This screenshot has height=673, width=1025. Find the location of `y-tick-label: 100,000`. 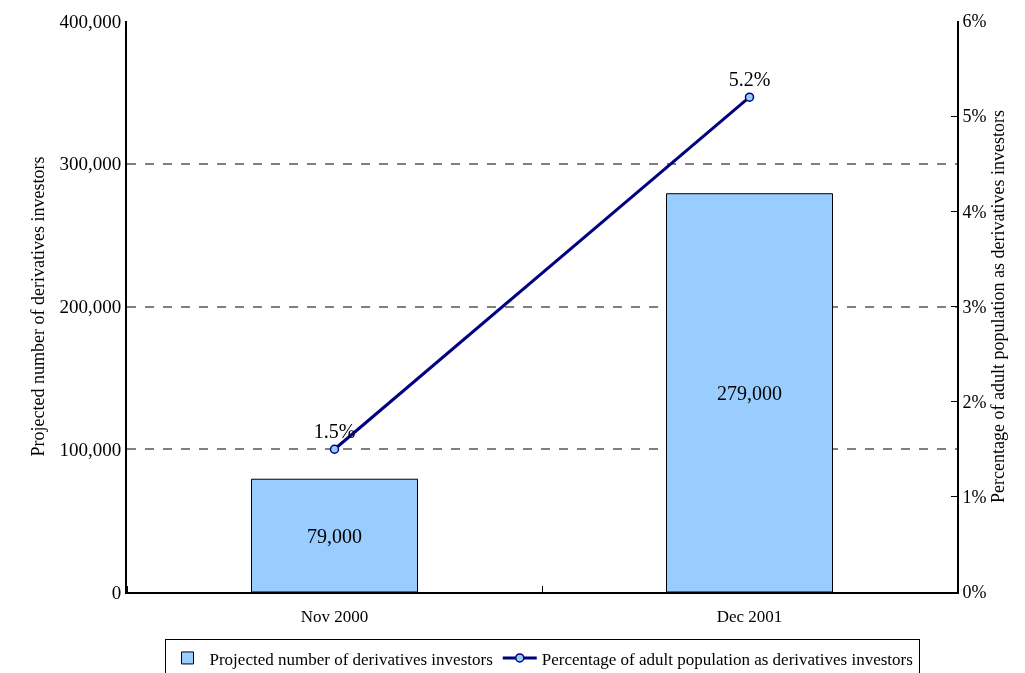

y-tick-label: 100,000 is located at coordinates (90, 449).